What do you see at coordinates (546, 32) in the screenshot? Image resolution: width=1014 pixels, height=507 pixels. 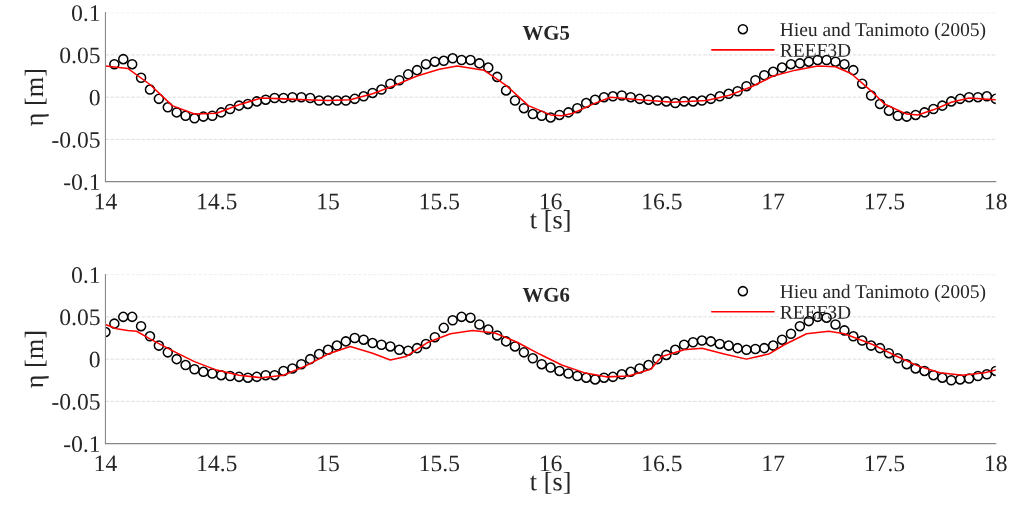 I see `chart-title: WG5` at bounding box center [546, 32].